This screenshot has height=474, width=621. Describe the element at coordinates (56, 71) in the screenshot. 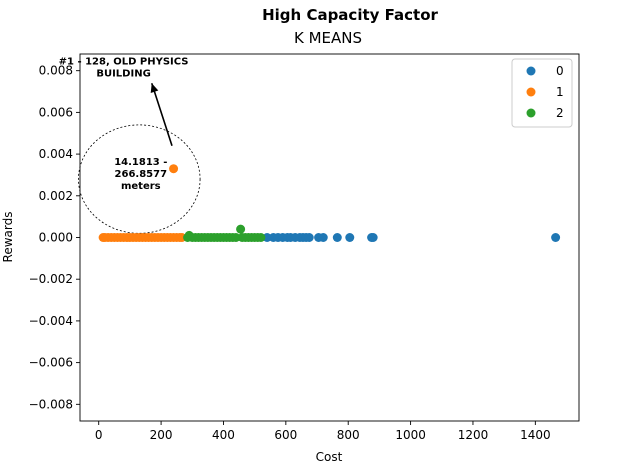

I see `y-tick-label: 0.008` at that location.